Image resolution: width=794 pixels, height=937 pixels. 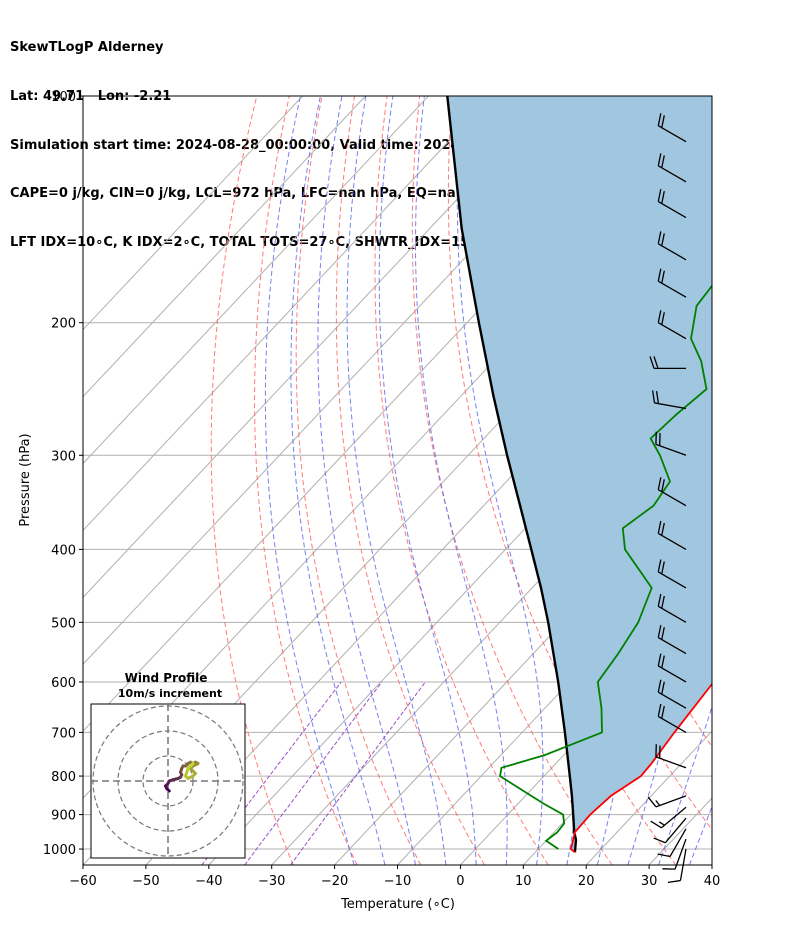 What do you see at coordinates (397, 881) in the screenshot?
I see `x-tick-label: −10` at bounding box center [397, 881].